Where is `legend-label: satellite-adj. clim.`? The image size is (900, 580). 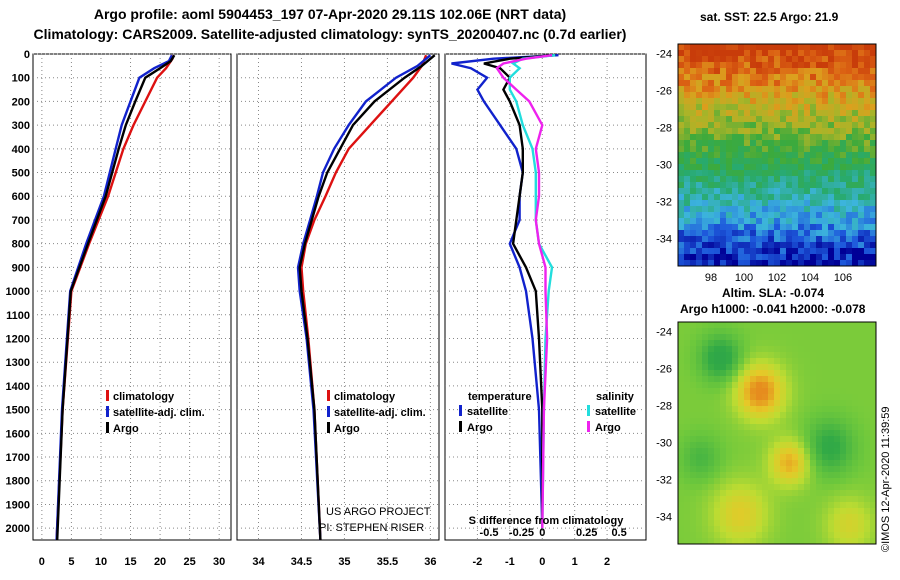 legend-label: satellite-adj. clim. is located at coordinates (159, 413).